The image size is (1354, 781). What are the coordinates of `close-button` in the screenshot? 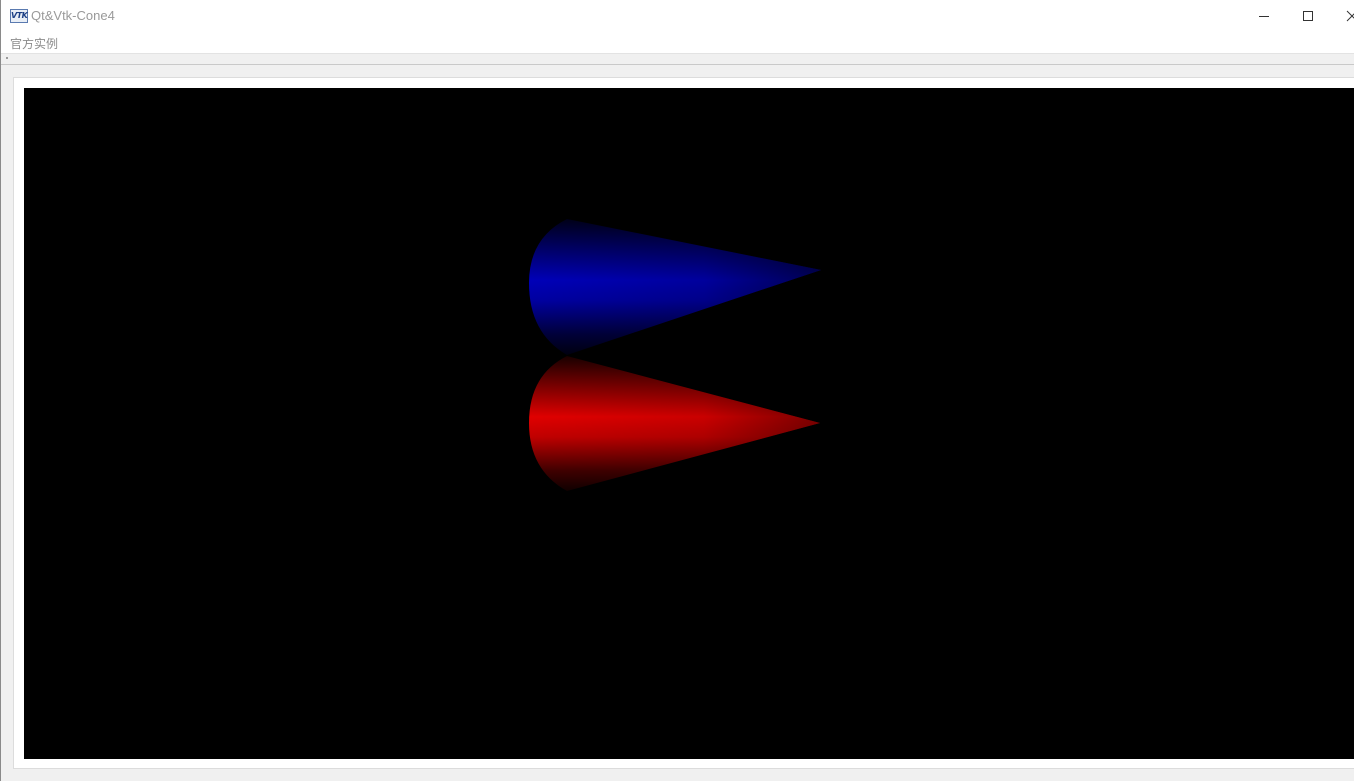 It's located at (1341, 15).